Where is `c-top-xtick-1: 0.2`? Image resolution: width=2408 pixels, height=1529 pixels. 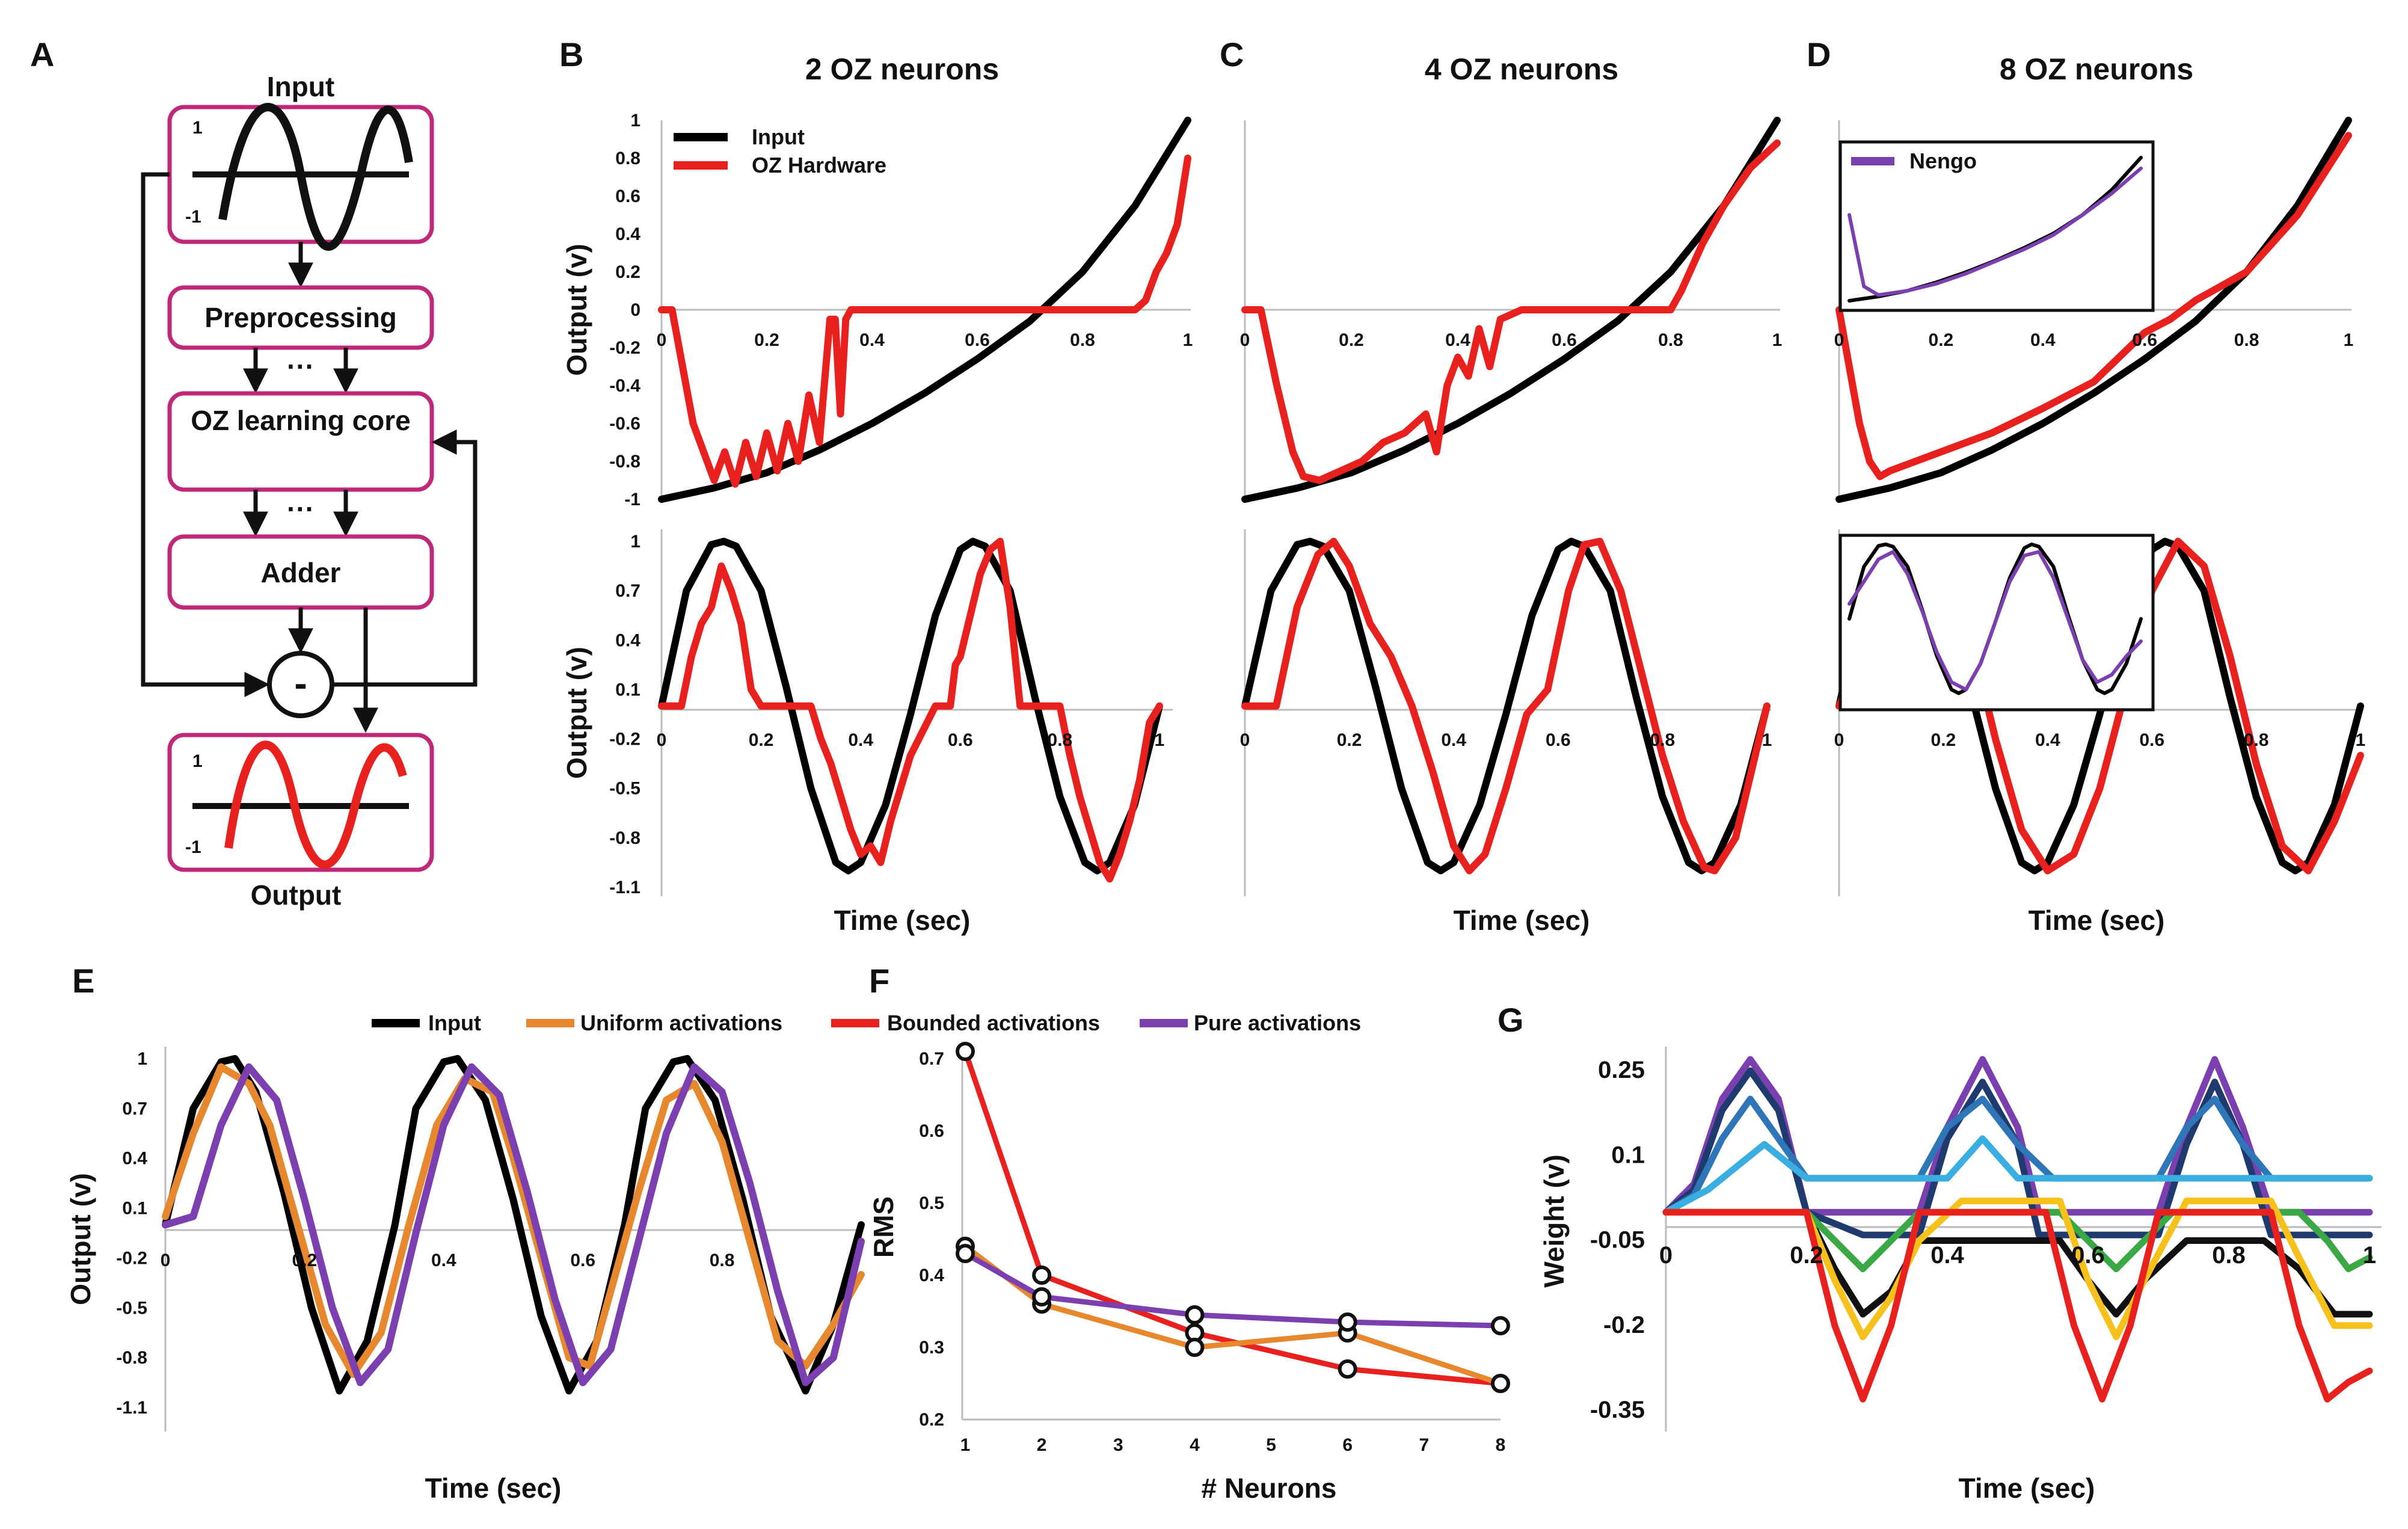
c-top-xtick-1: 0.2 is located at coordinates (1351, 340).